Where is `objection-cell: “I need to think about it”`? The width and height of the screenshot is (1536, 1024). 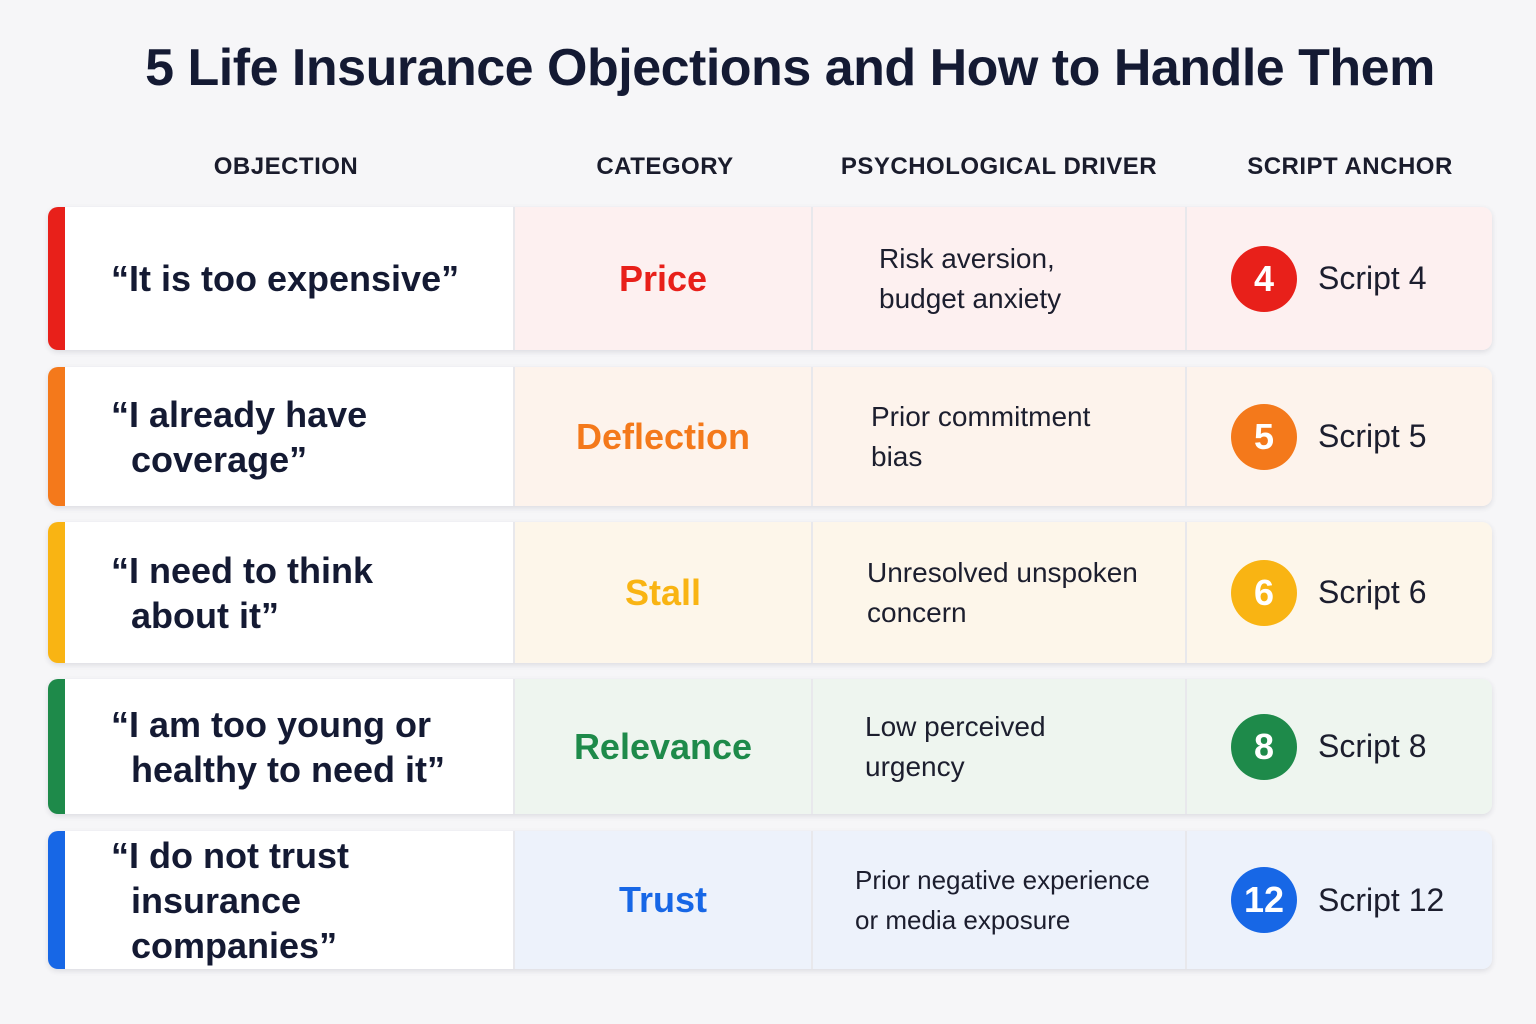
objection-cell: “I need to think about it” is located at coordinates (290, 592).